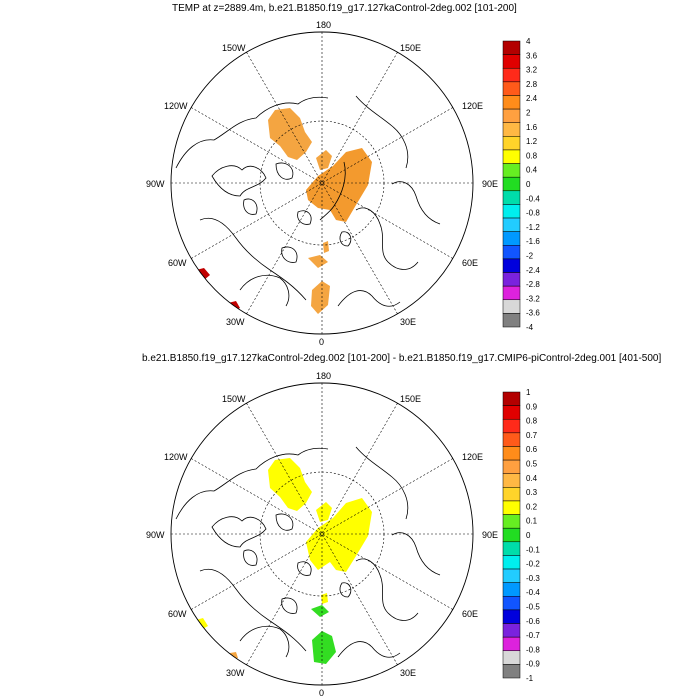 Image resolution: width=700 pixels, height=700 pixels. What do you see at coordinates (528, 113) in the screenshot?
I see `colorbar-label: 2` at bounding box center [528, 113].